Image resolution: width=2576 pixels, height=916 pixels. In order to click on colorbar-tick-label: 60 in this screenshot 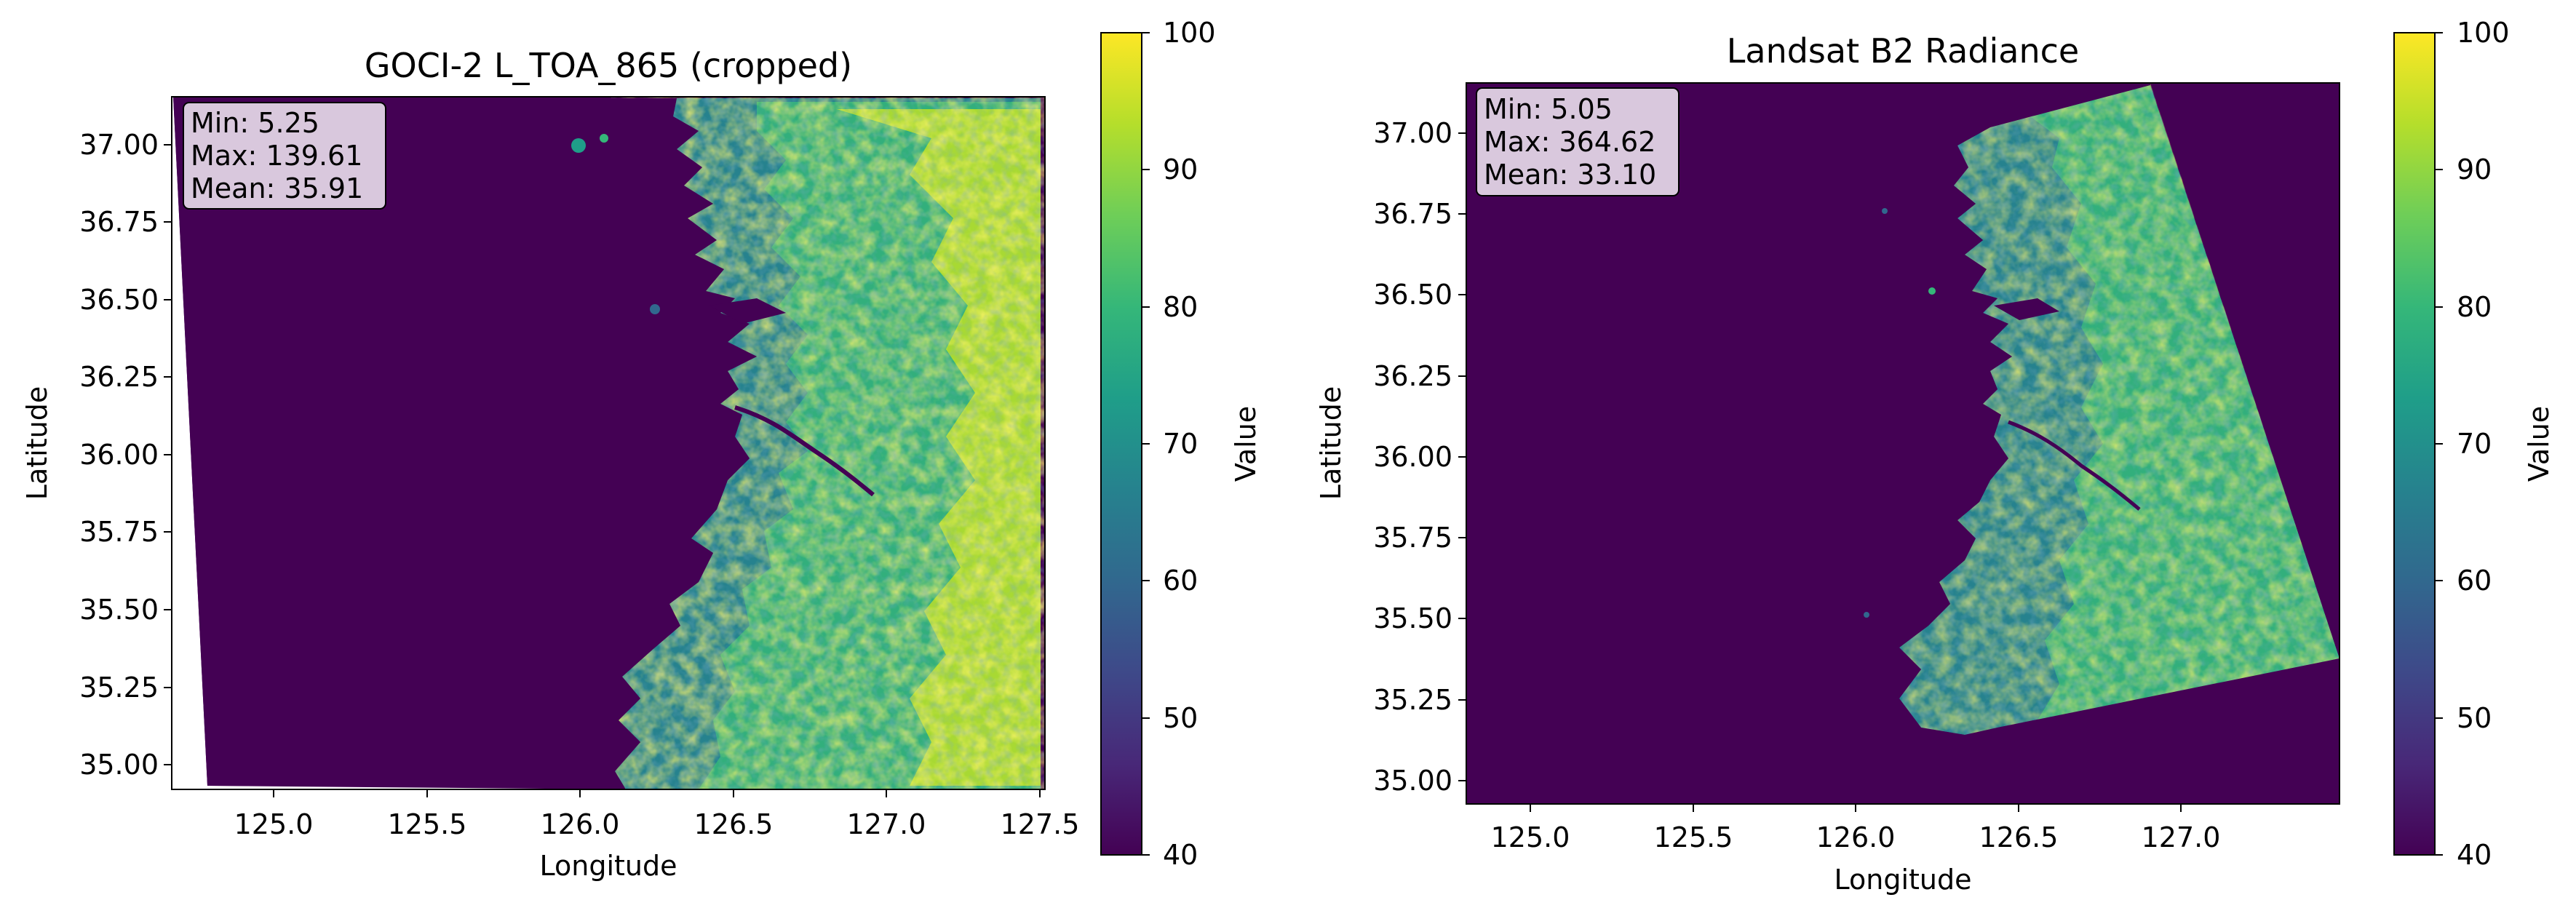, I will do `click(1180, 581)`.